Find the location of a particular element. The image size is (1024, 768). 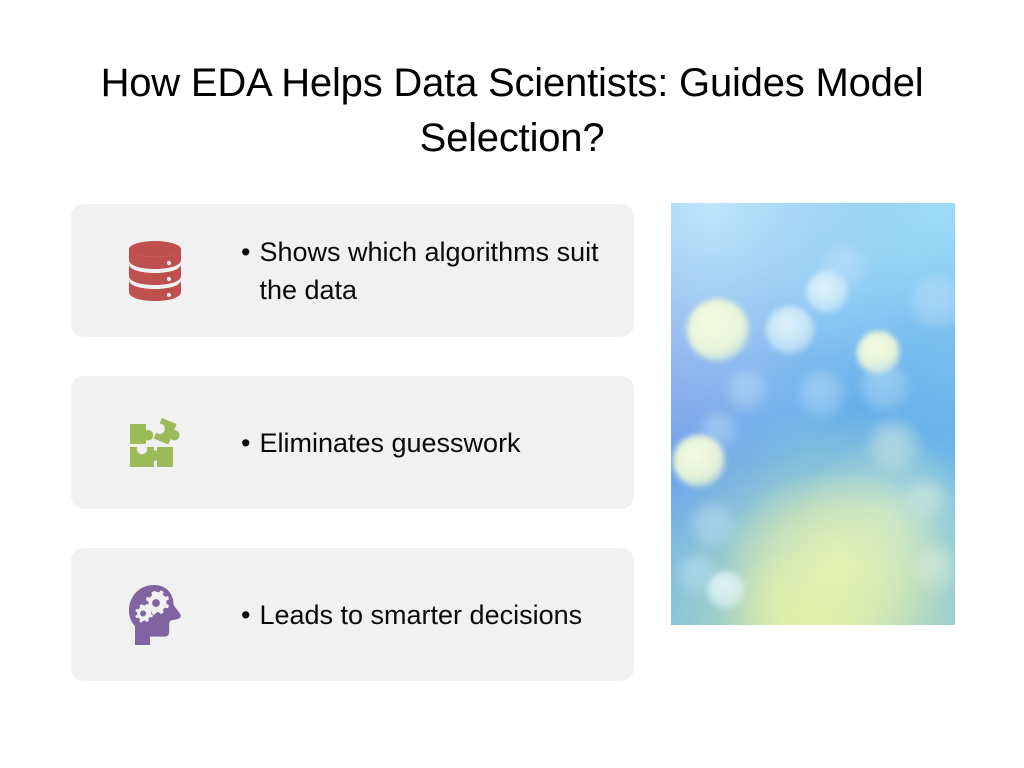

bullet-card-1-label: Shows which algorithms suit the data is located at coordinates (429, 270).